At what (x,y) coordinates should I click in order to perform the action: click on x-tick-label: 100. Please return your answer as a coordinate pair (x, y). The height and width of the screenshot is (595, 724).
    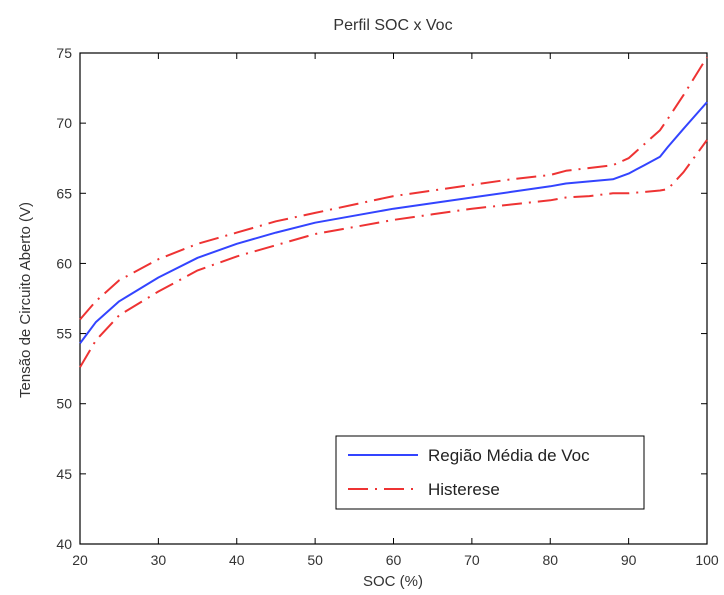
    Looking at the image, I should click on (707, 560).